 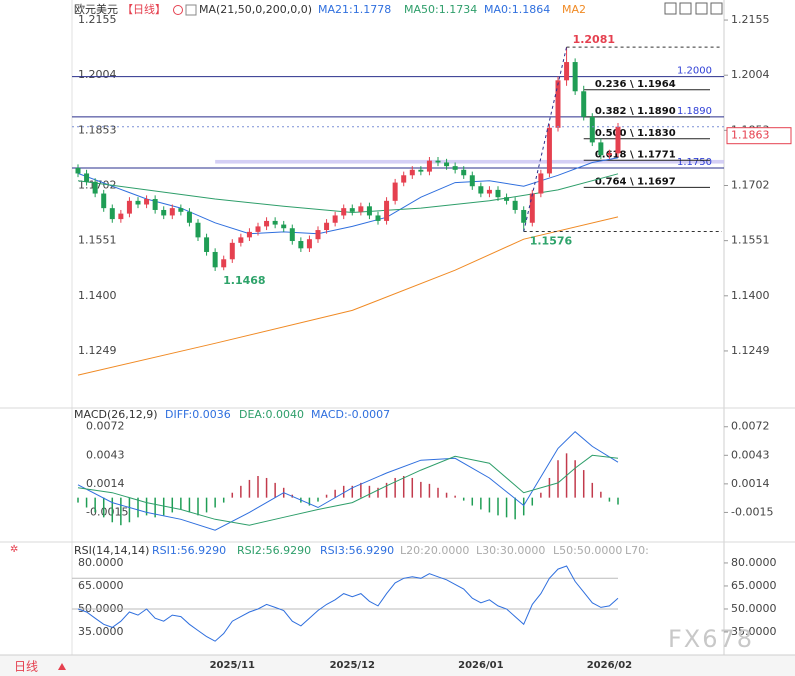 I want to click on legend-label: RSI3:56.9290, so click(x=357, y=550).